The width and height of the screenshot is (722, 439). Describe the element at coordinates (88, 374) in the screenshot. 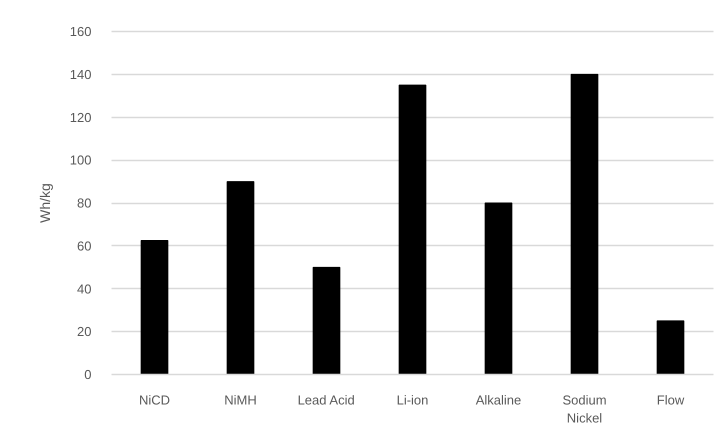

I see `y-tick-label: 0` at that location.